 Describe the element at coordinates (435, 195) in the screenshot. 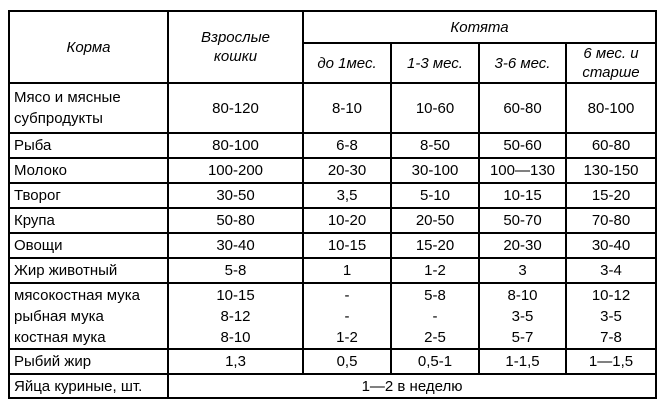

I see `cell-value: 5-10` at that location.